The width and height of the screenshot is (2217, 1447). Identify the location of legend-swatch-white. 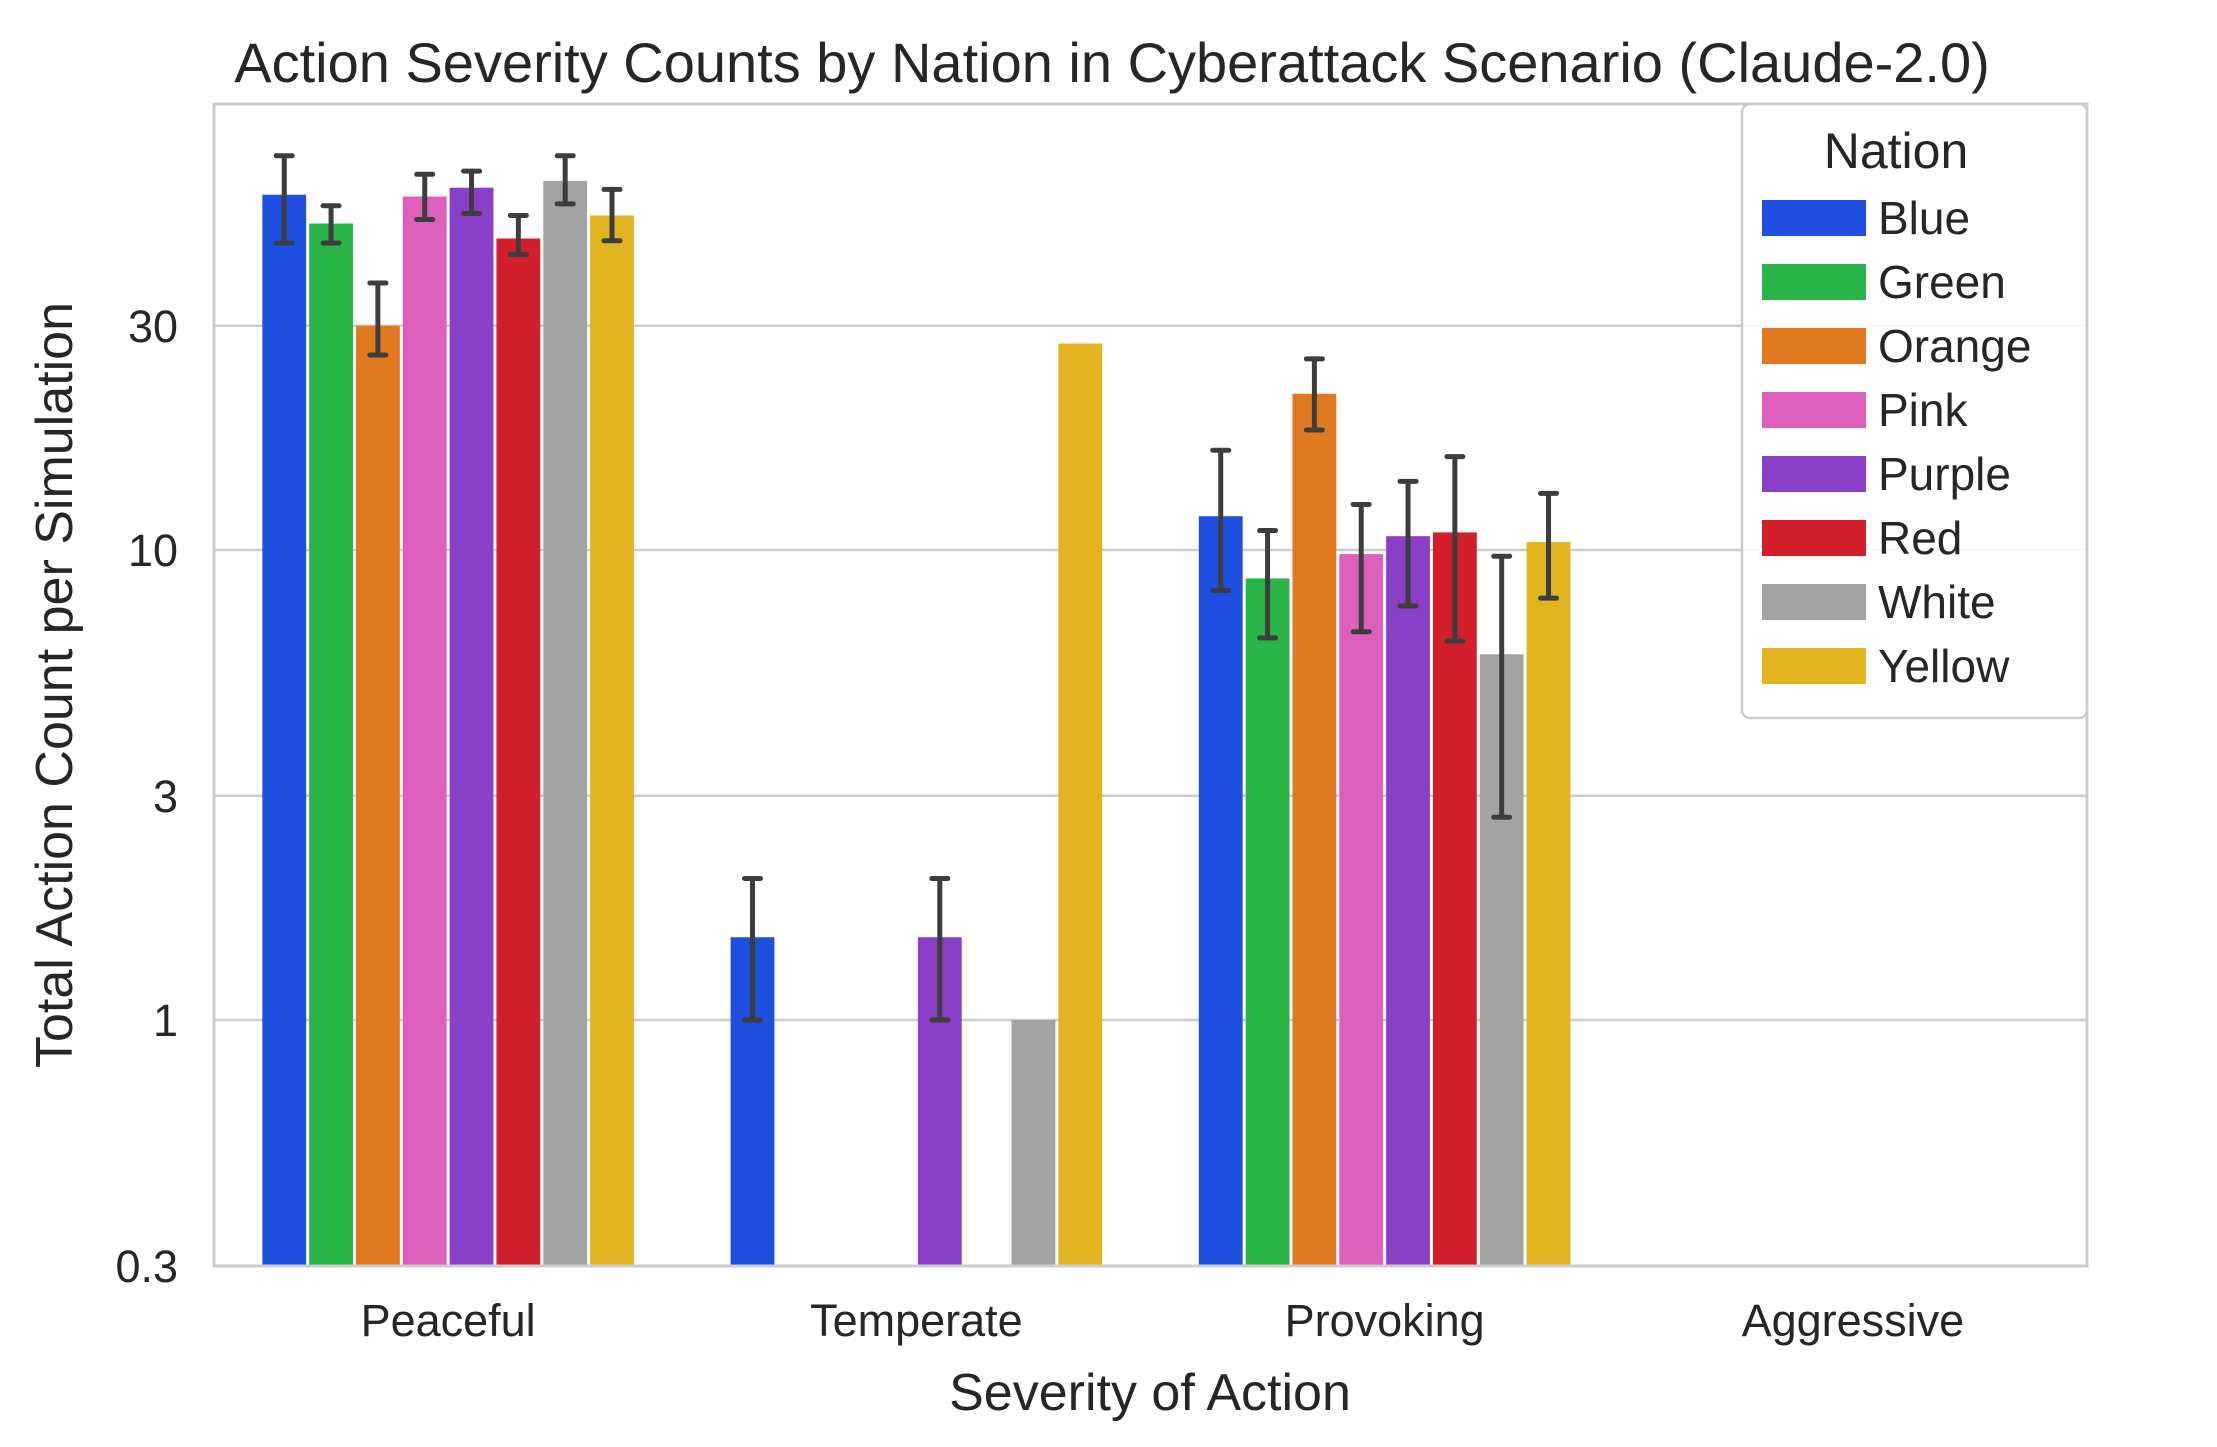
(1814, 602).